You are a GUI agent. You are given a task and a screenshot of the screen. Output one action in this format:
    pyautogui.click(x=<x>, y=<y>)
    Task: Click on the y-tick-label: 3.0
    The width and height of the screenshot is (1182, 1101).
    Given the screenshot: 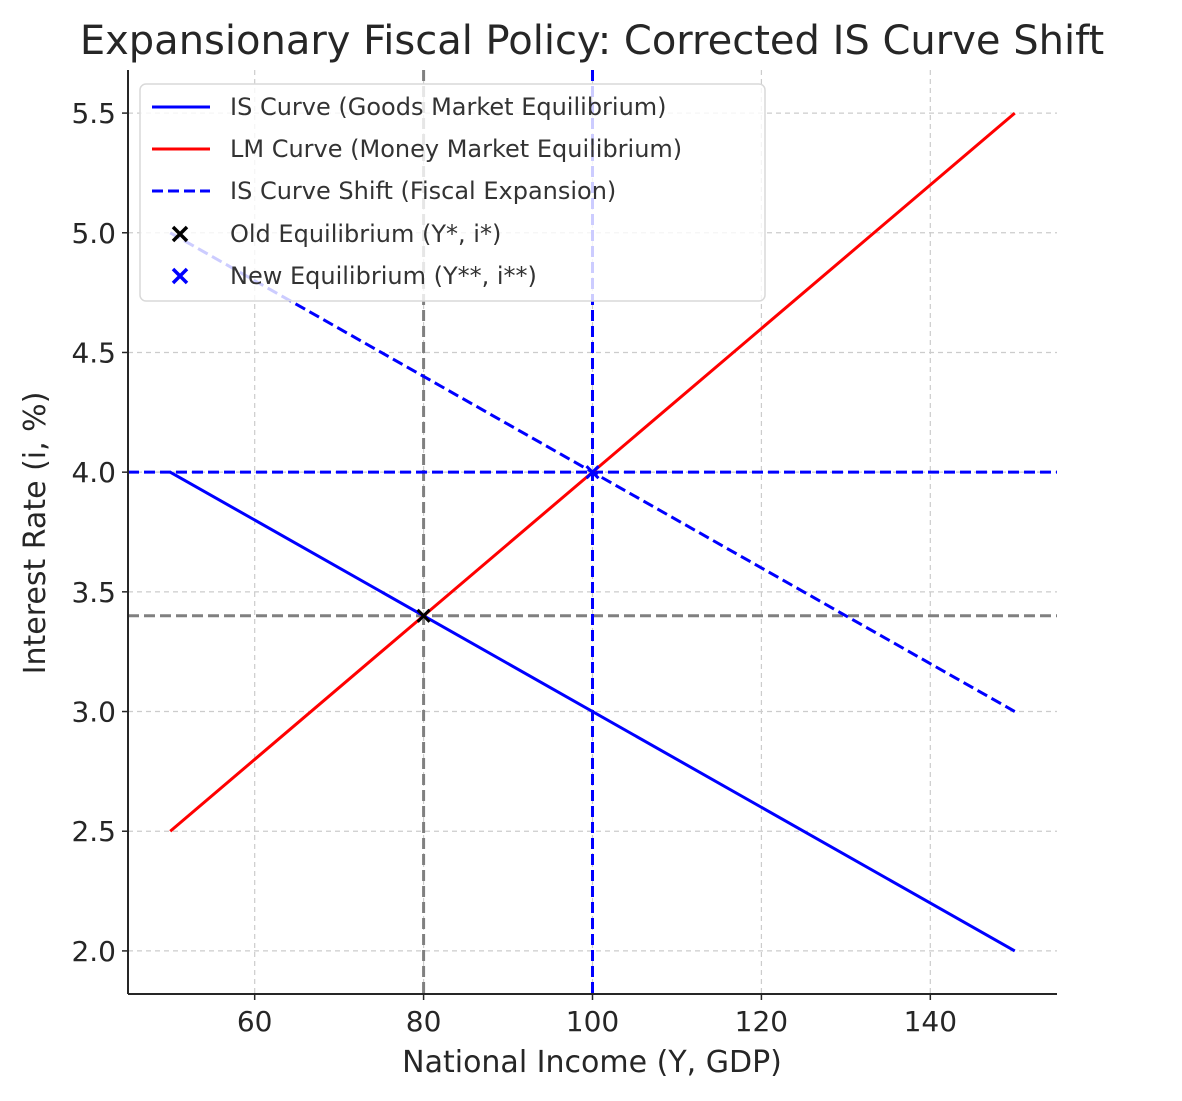 What is the action you would take?
    pyautogui.click(x=93, y=712)
    